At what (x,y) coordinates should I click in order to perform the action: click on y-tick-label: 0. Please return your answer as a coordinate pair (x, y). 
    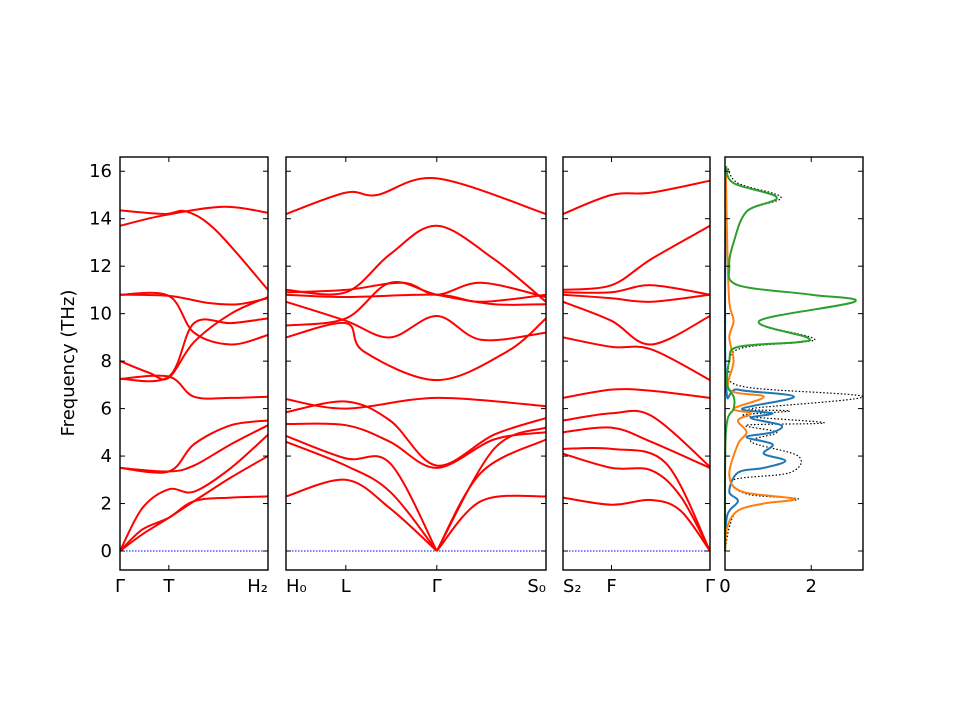
    Looking at the image, I should click on (106, 551).